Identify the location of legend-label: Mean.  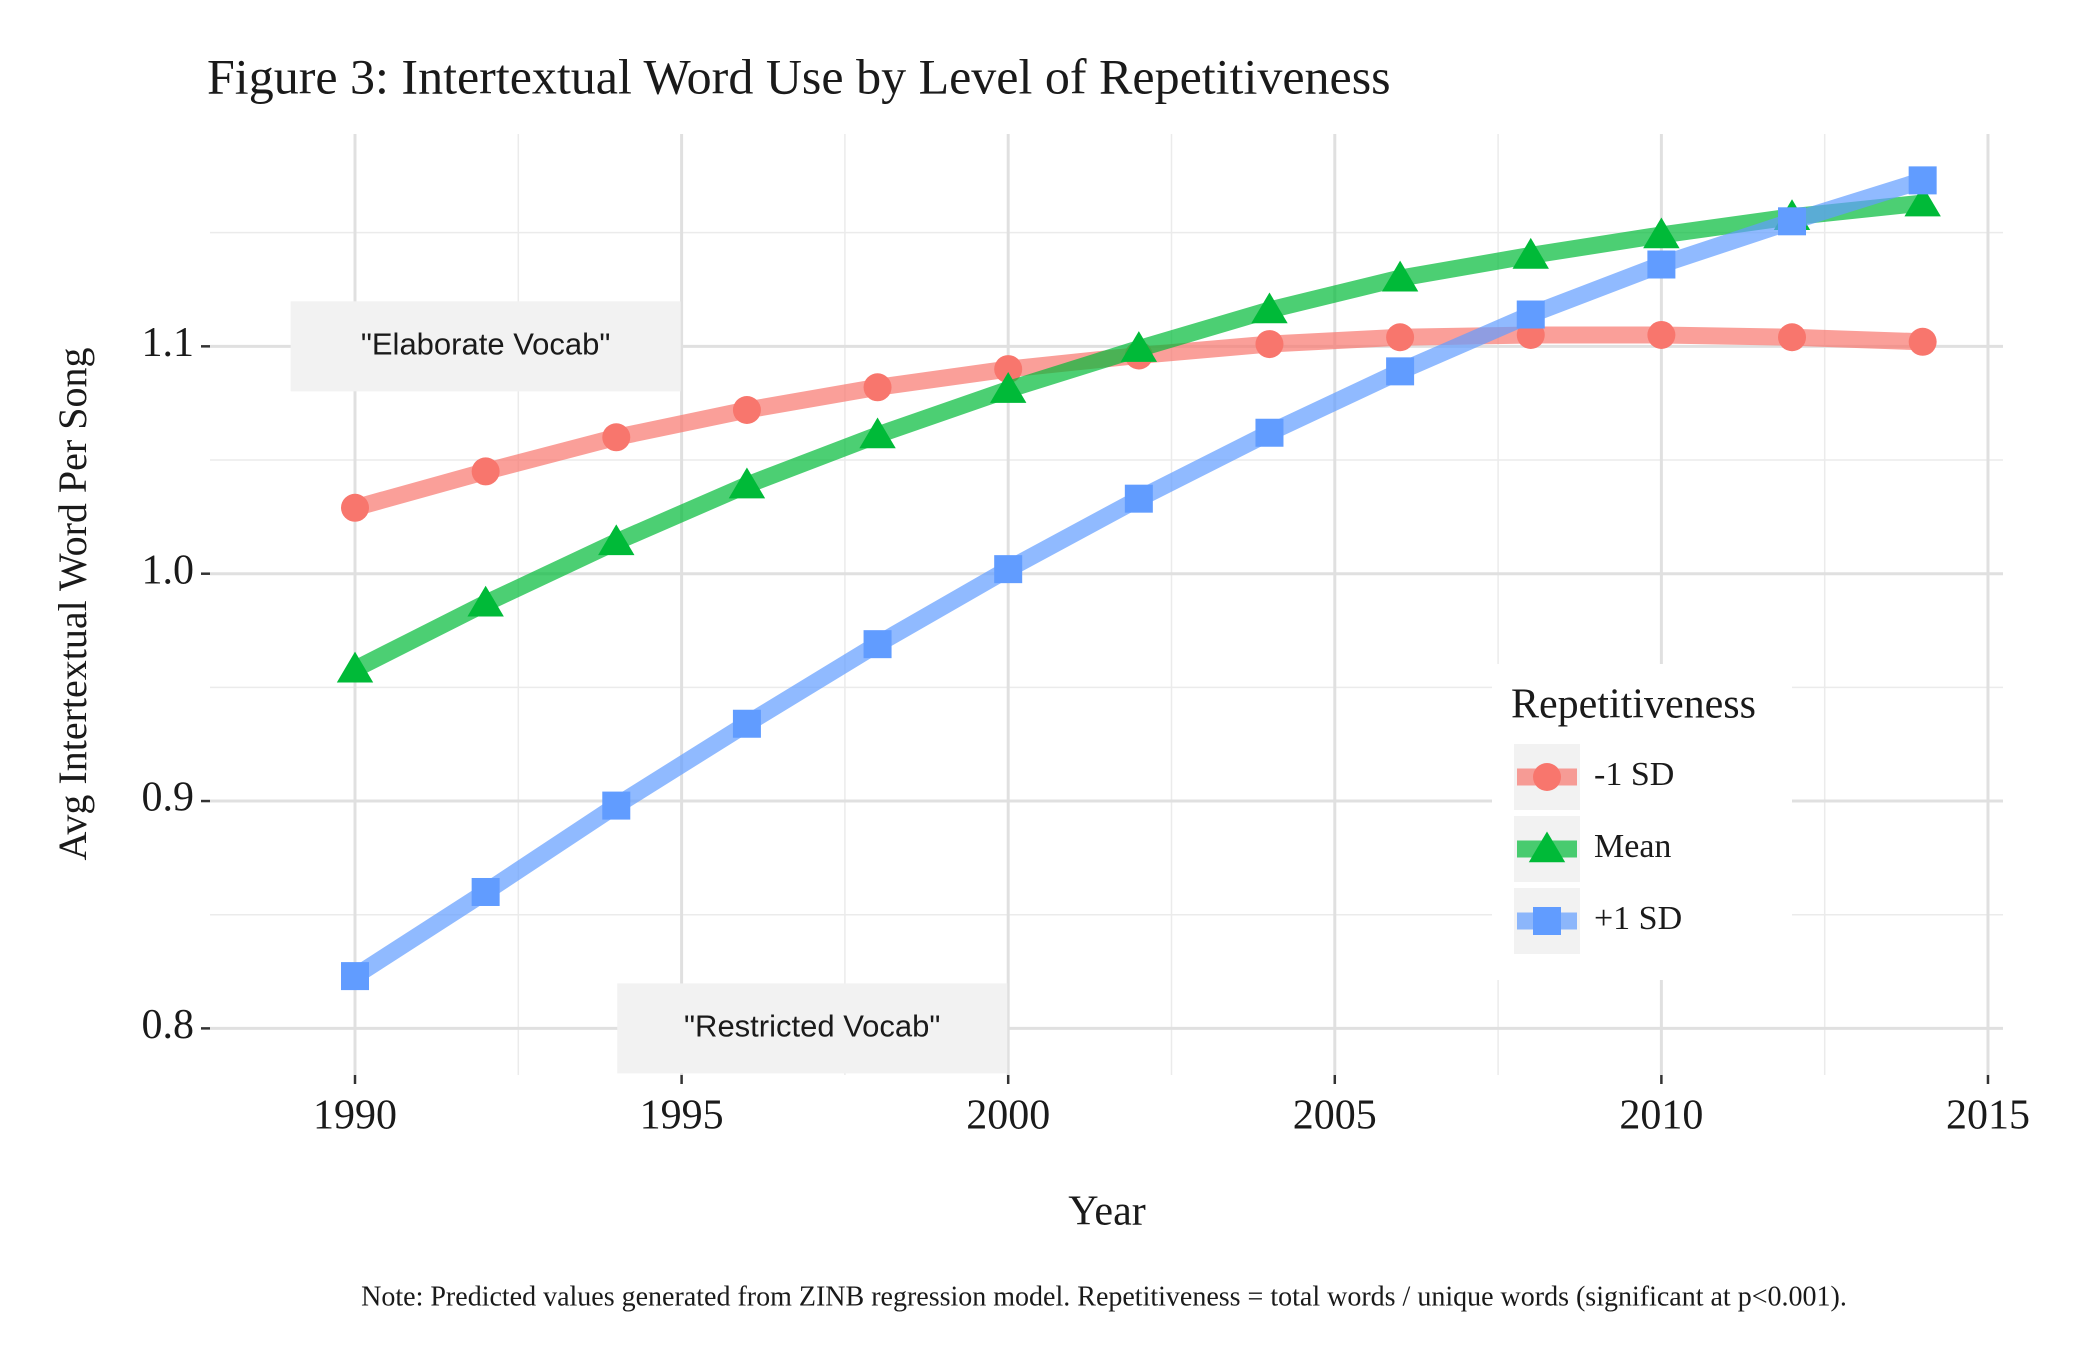
(1632, 846).